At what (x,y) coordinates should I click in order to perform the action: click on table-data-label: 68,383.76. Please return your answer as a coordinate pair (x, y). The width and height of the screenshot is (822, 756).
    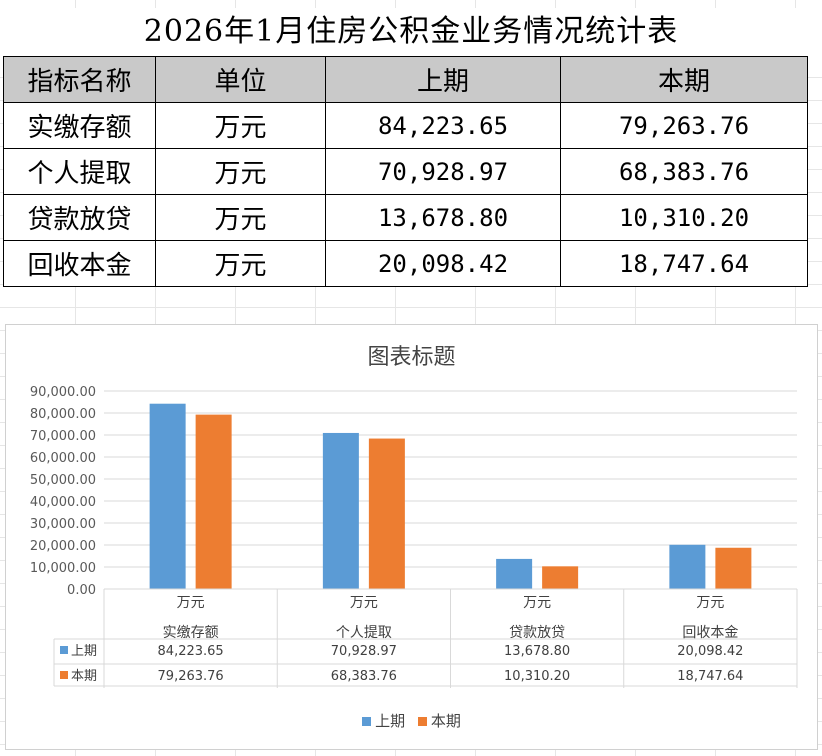
    Looking at the image, I should click on (364, 676).